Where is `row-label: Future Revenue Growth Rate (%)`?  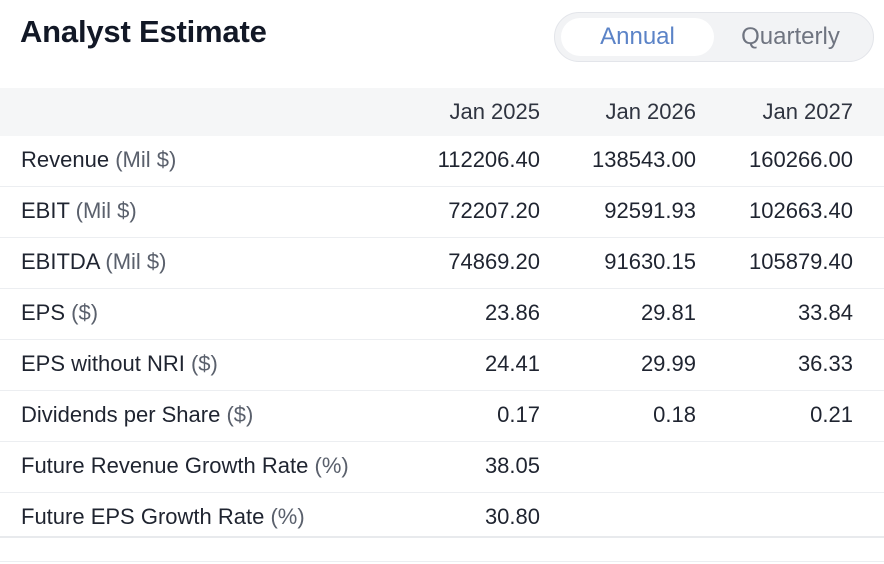
row-label: Future Revenue Growth Rate (%) is located at coordinates (185, 467).